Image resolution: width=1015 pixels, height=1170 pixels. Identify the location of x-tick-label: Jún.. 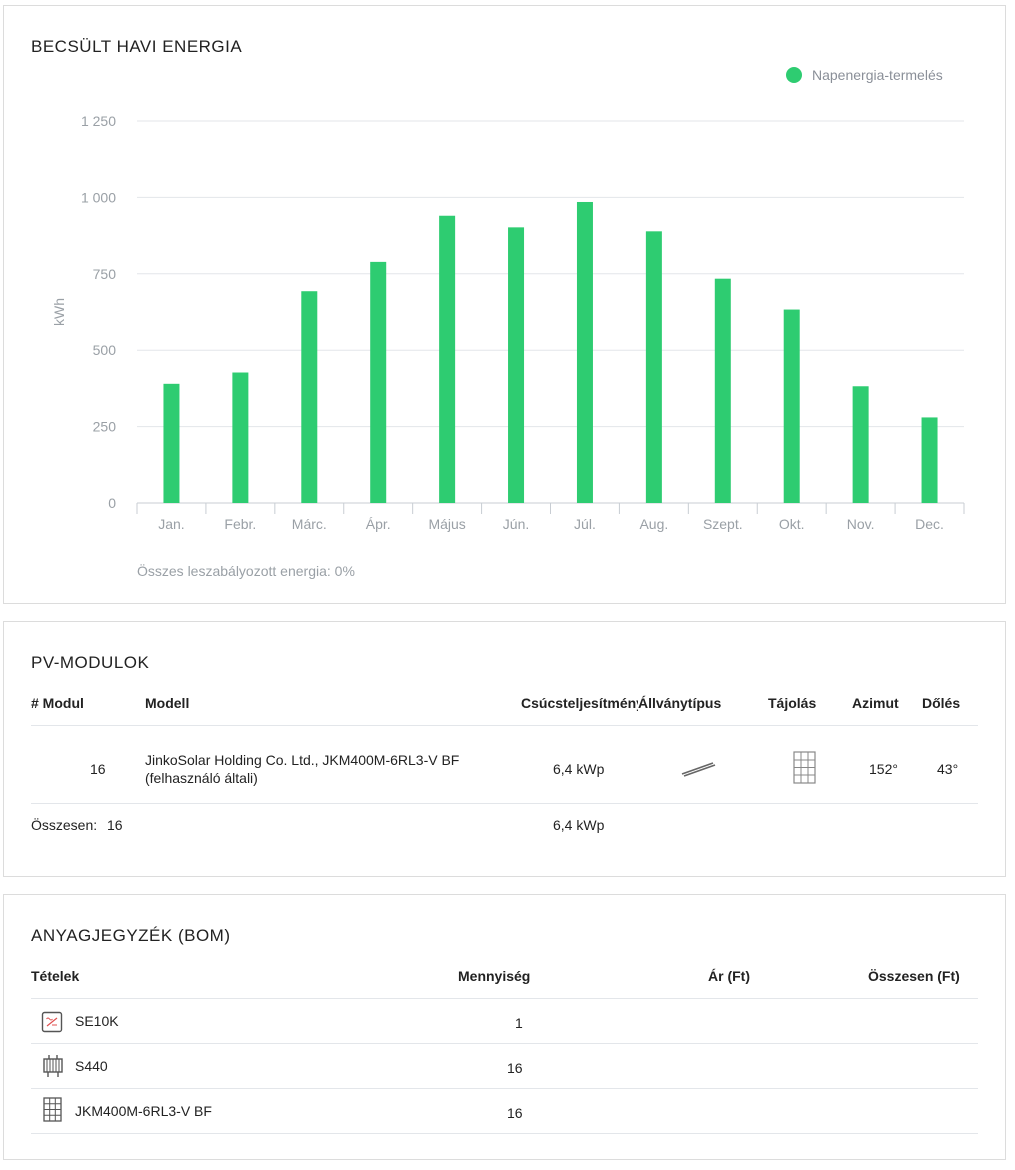
(516, 524).